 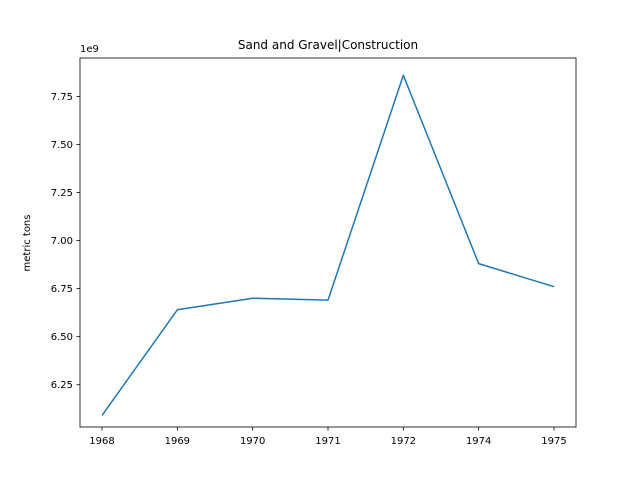 What do you see at coordinates (62, 97) in the screenshot?
I see `y-tick-label: 7.75` at bounding box center [62, 97].